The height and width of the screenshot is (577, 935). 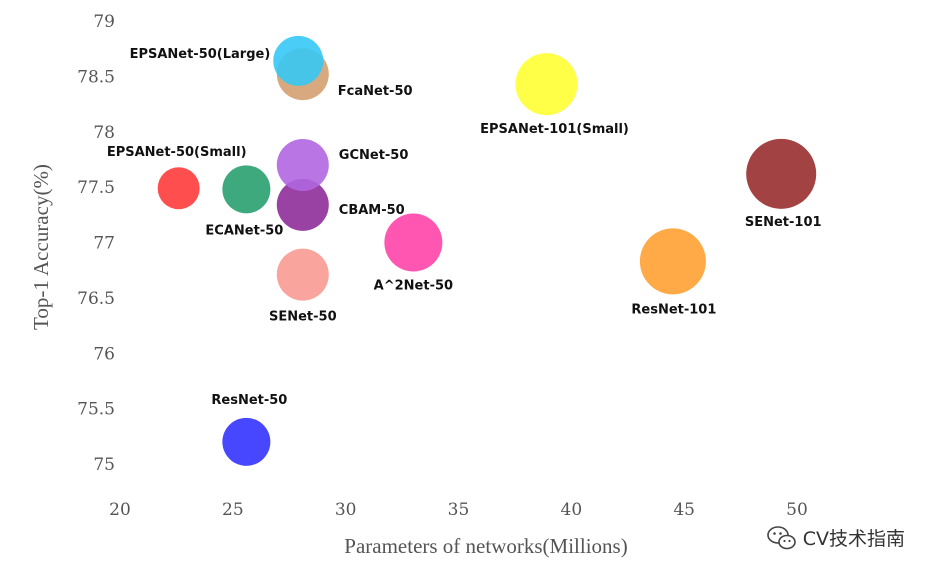 I want to click on bubble-label: FcaNet-50, so click(x=375, y=91).